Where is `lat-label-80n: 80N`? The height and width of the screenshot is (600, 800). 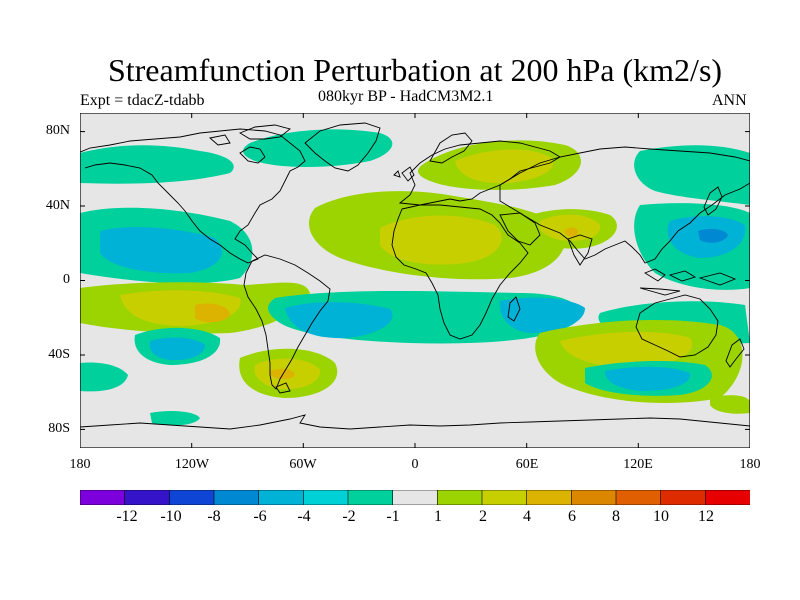
lat-label-80n: 80N is located at coordinates (57, 130).